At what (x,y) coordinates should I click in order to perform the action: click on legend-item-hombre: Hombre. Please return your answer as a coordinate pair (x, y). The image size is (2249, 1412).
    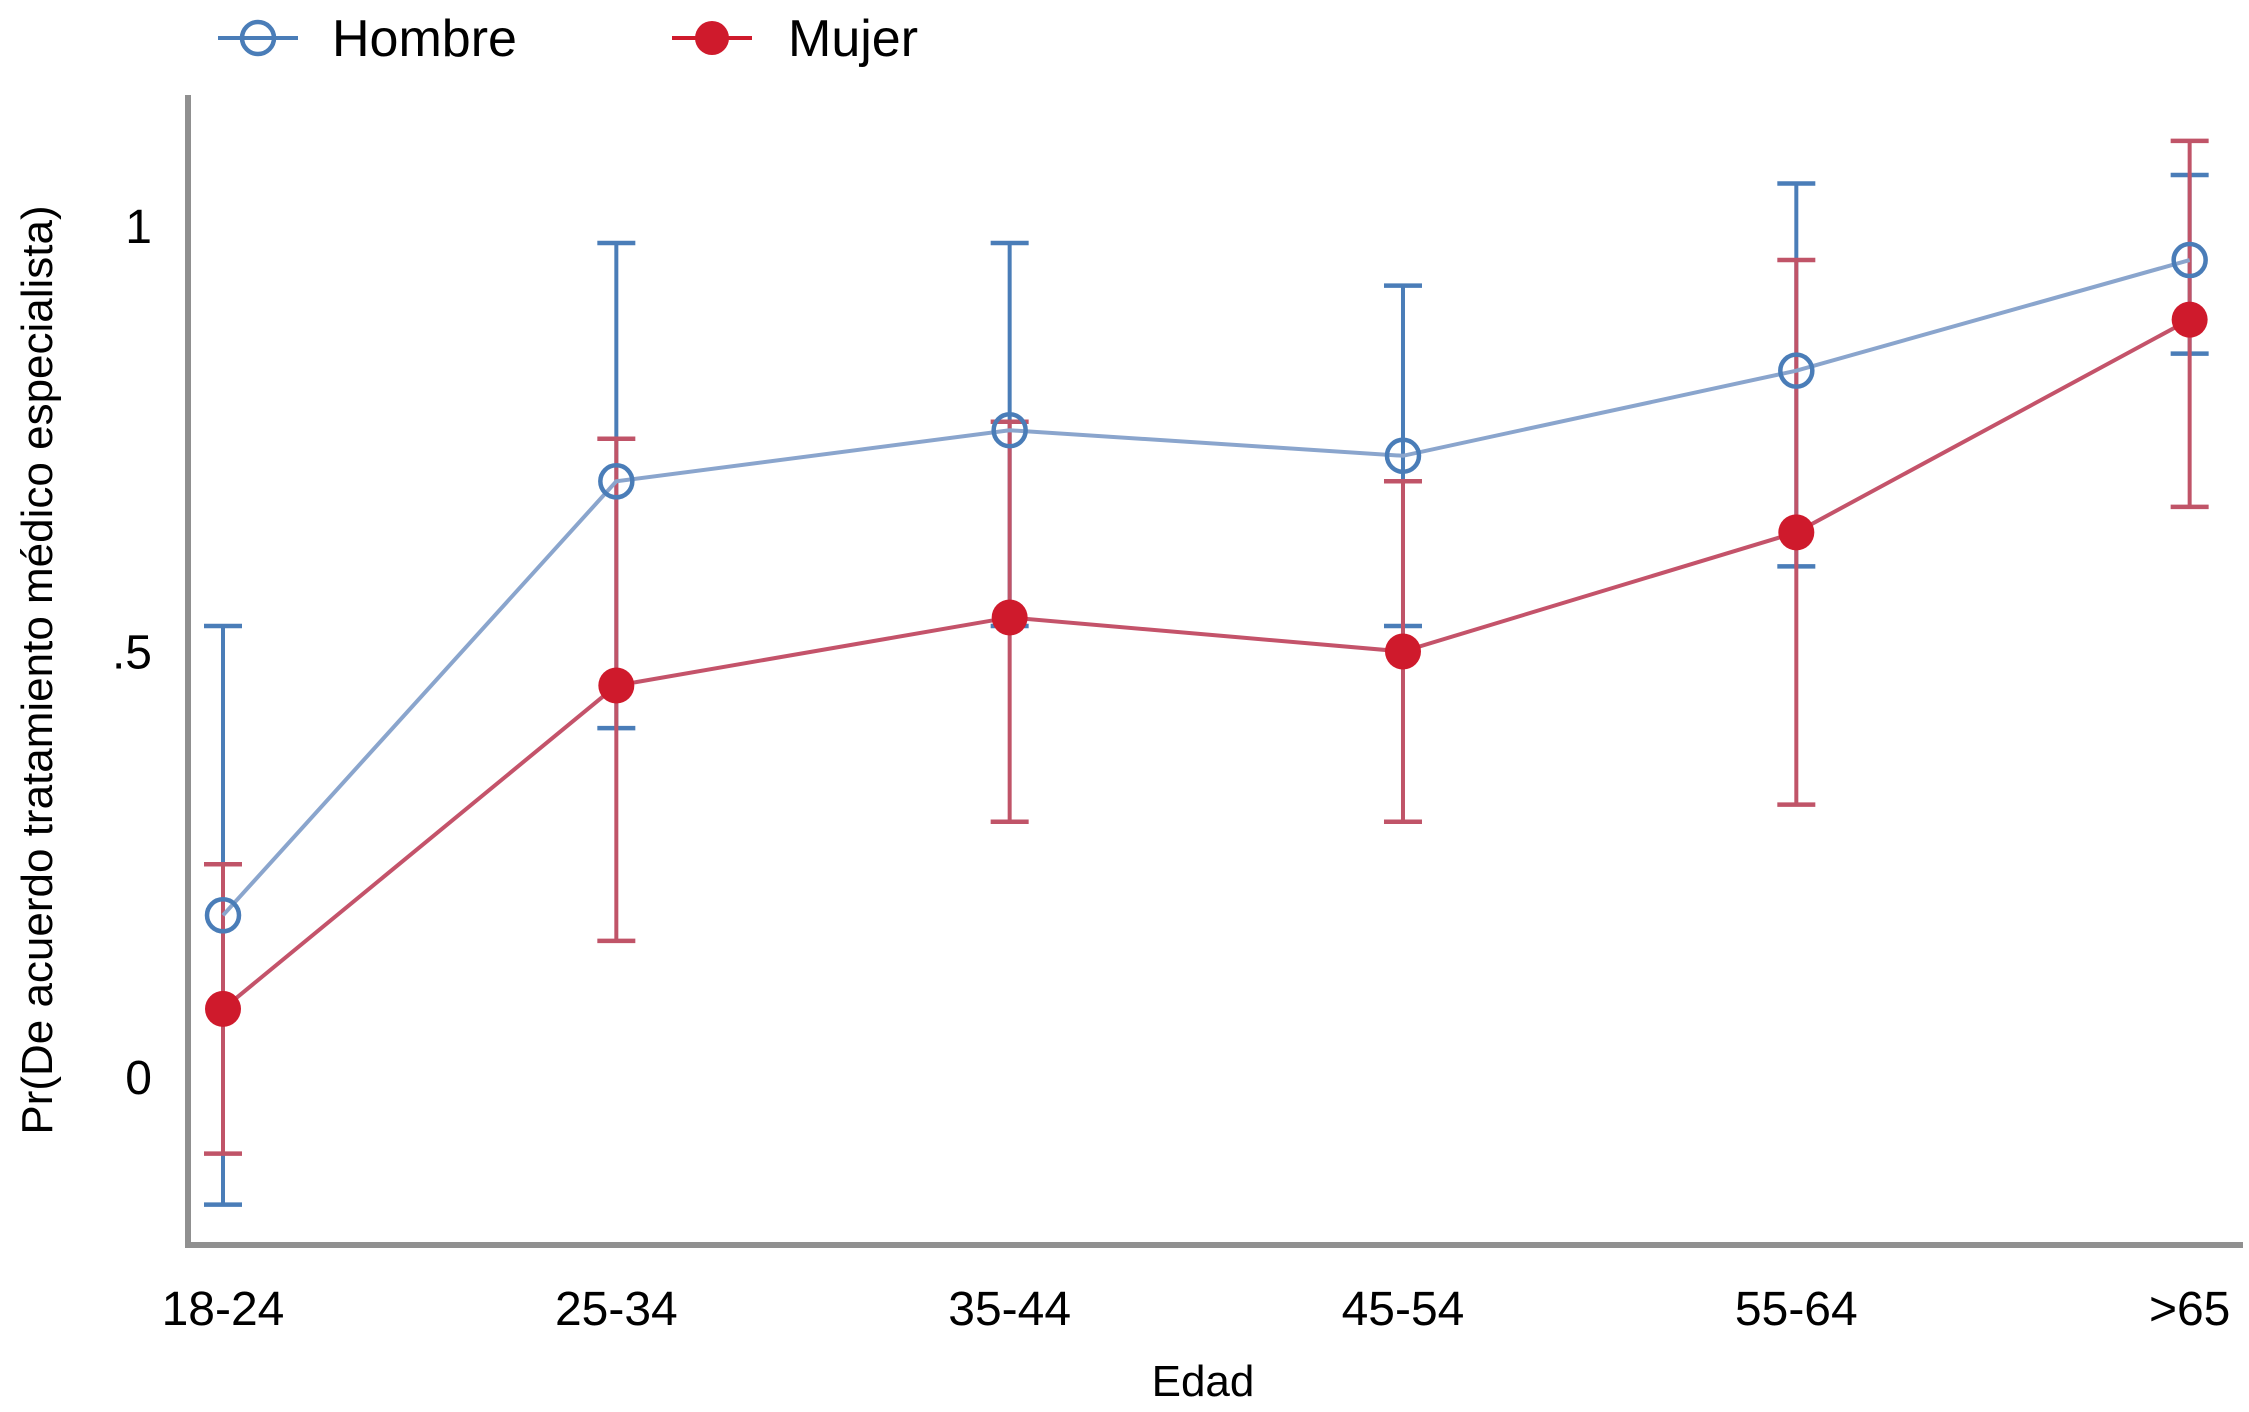
    Looking at the image, I should click on (367, 39).